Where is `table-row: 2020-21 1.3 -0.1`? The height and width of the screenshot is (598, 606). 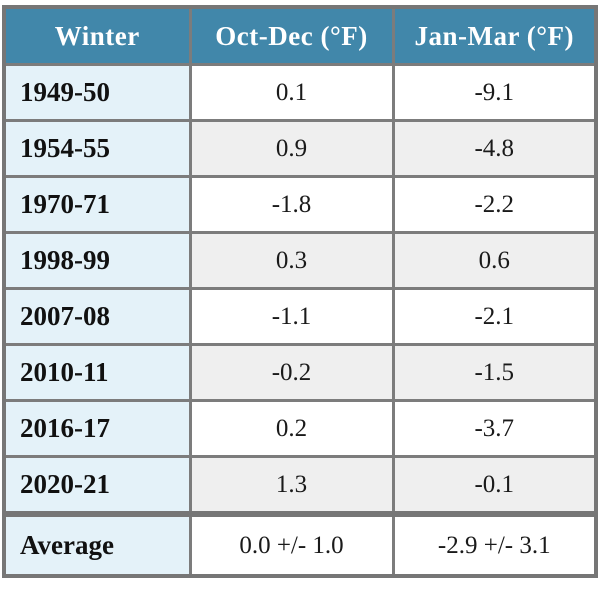
table-row: 2020-21 1.3 -0.1 is located at coordinates (300, 485).